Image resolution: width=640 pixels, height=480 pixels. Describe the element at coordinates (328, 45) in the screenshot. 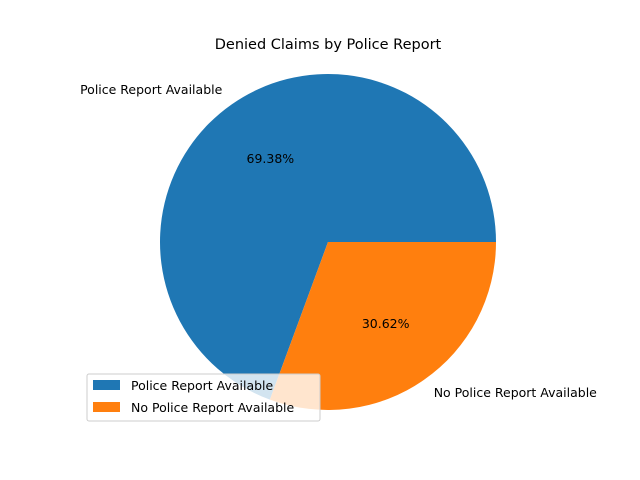

I see `chart-title: Denied Claims by Police Report` at that location.